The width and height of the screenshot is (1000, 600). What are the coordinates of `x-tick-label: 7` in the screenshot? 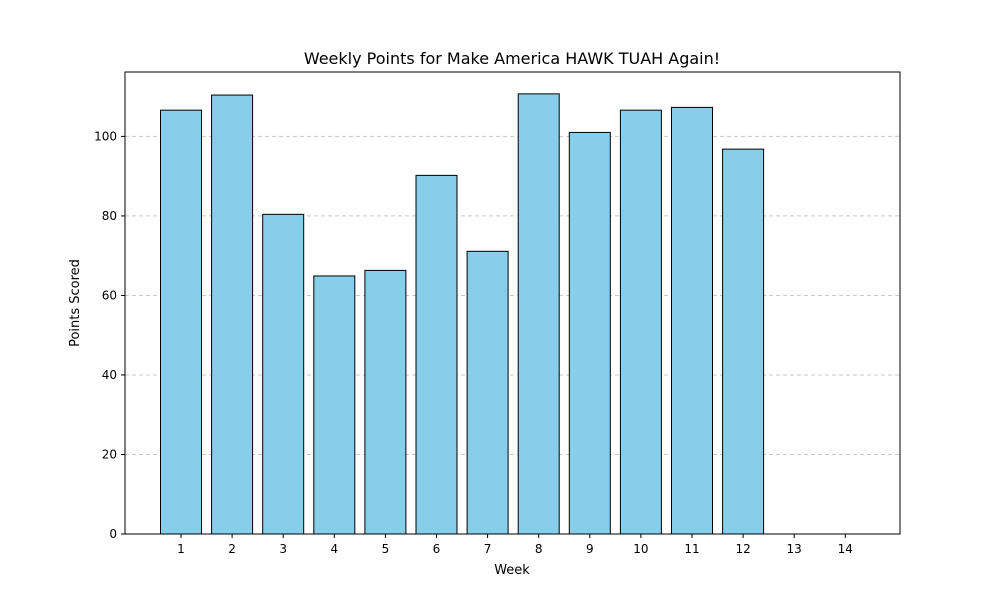 It's located at (488, 549).